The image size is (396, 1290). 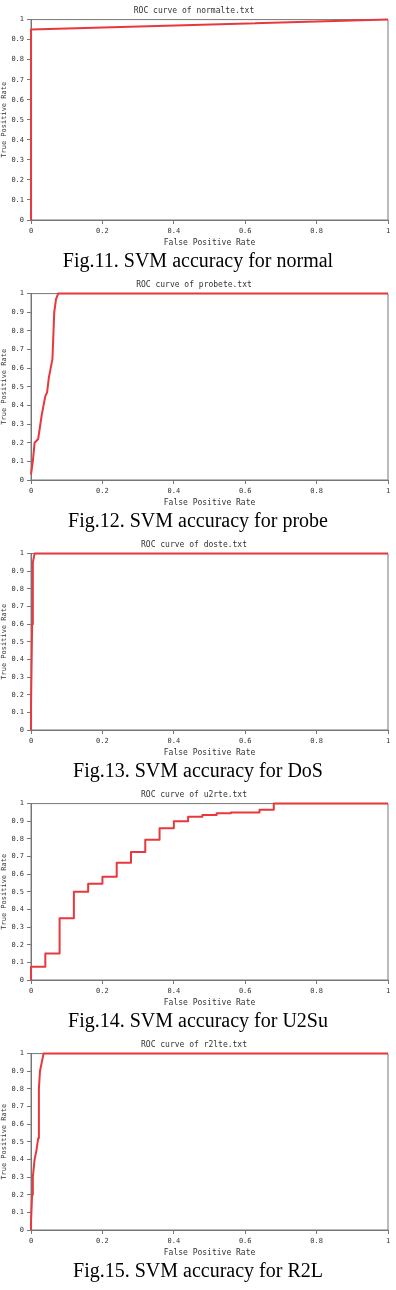 What do you see at coordinates (198, 771) in the screenshot?
I see `caption: Fig.13. SVM accuracy for DoS` at bounding box center [198, 771].